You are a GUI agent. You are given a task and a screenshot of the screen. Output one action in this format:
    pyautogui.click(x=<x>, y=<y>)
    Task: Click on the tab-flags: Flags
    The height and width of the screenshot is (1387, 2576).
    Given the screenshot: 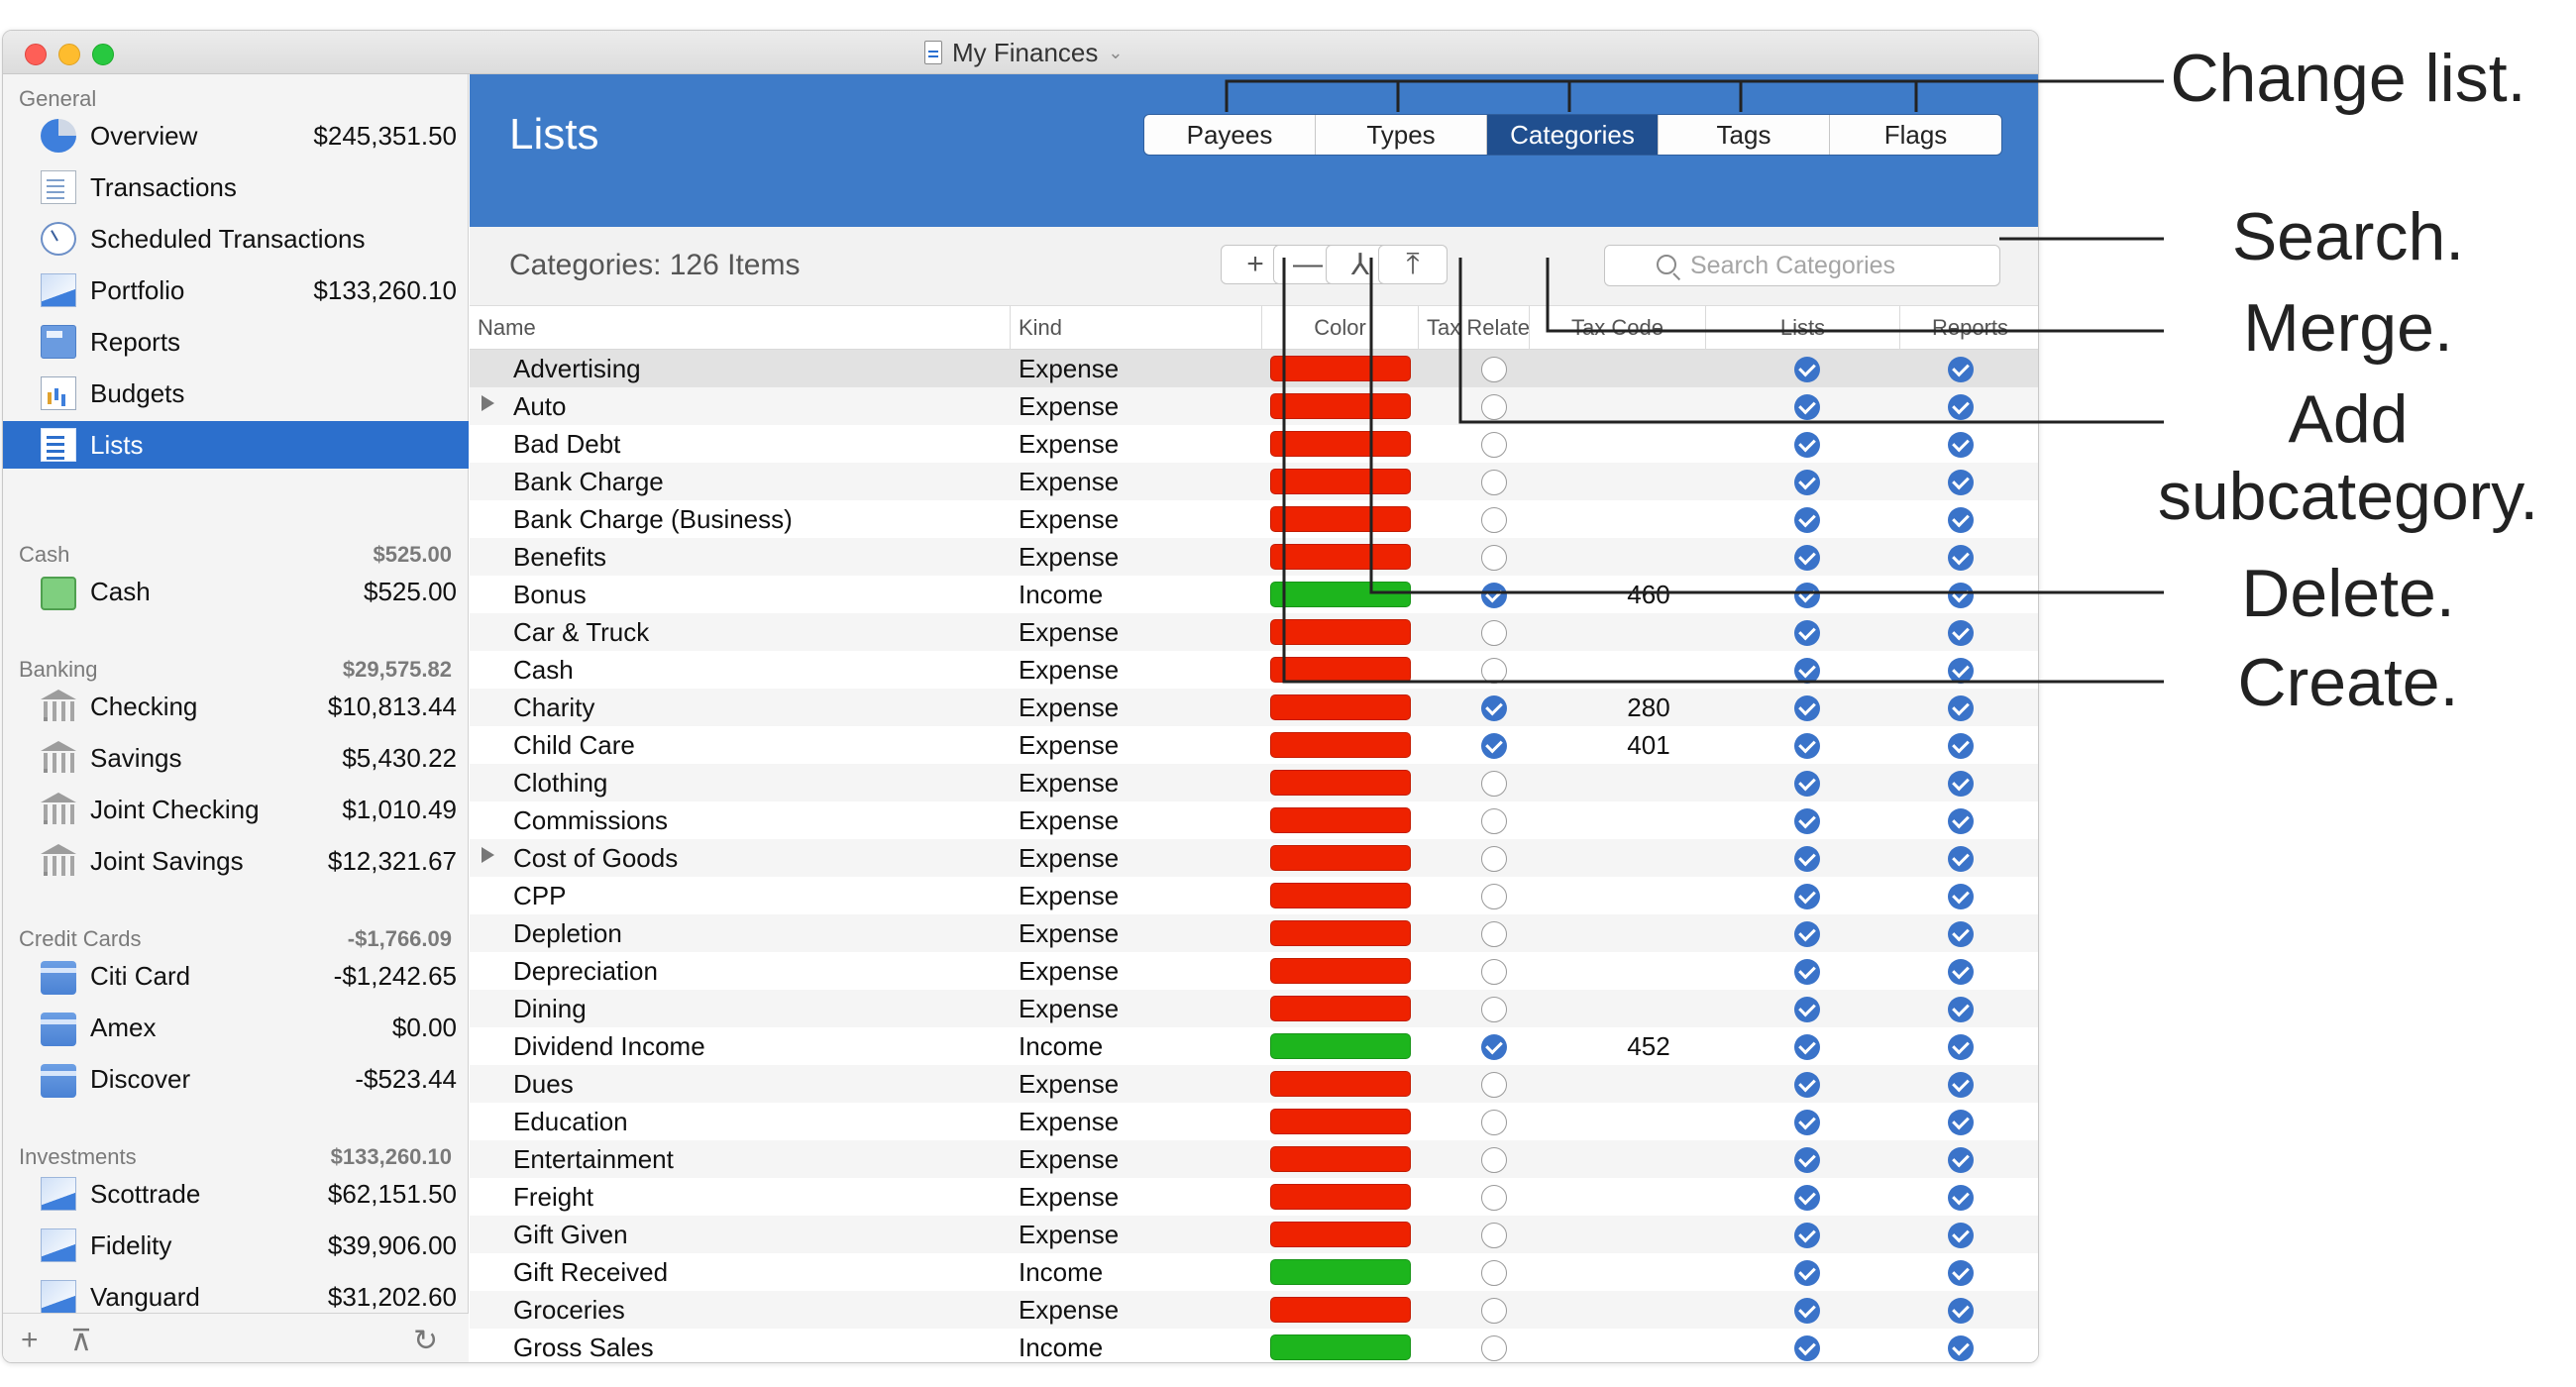 What is the action you would take?
    pyautogui.click(x=1915, y=134)
    